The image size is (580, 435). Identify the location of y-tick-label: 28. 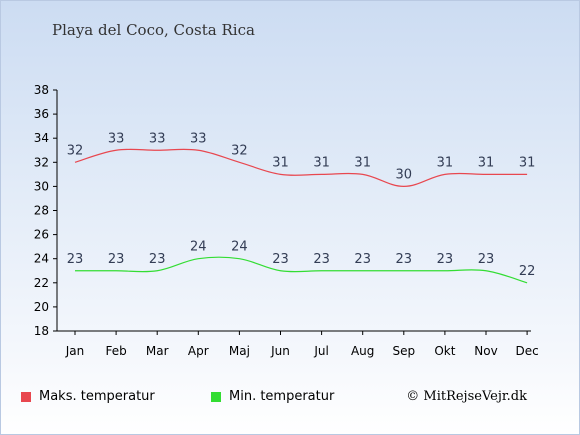
(41, 211).